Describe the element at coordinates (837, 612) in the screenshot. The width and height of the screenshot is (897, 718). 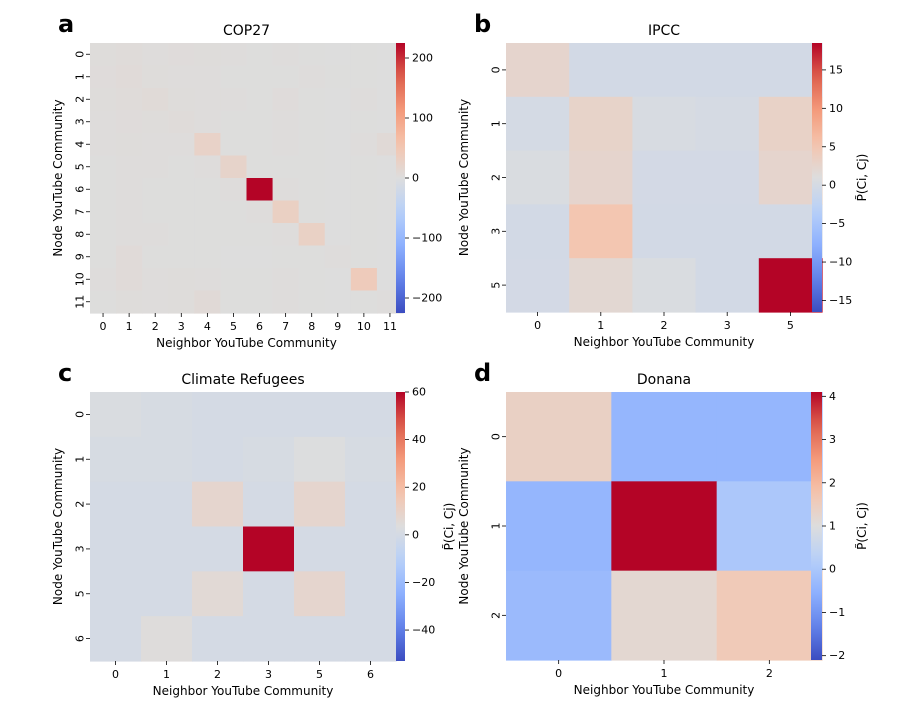
I see `colorbar-tick-label: −1` at that location.